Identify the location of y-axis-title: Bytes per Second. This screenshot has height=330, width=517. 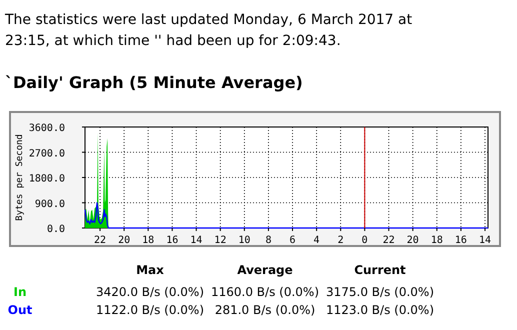
(20, 177).